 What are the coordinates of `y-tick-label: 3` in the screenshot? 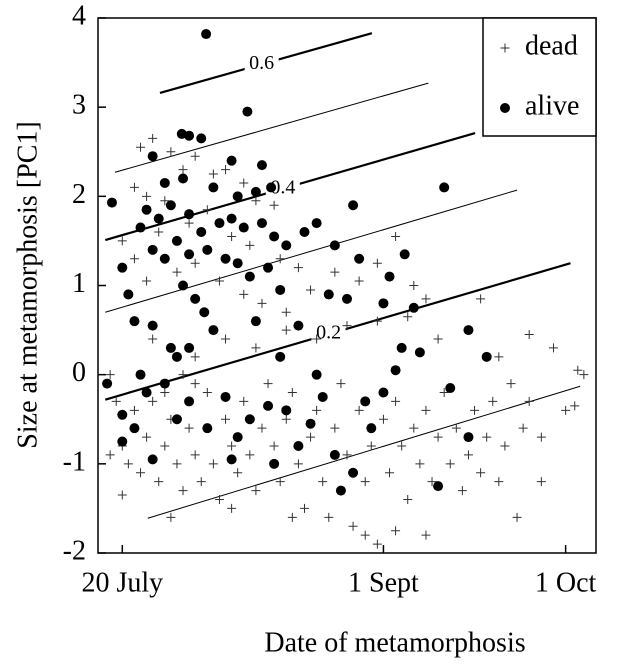 It's located at (79, 105).